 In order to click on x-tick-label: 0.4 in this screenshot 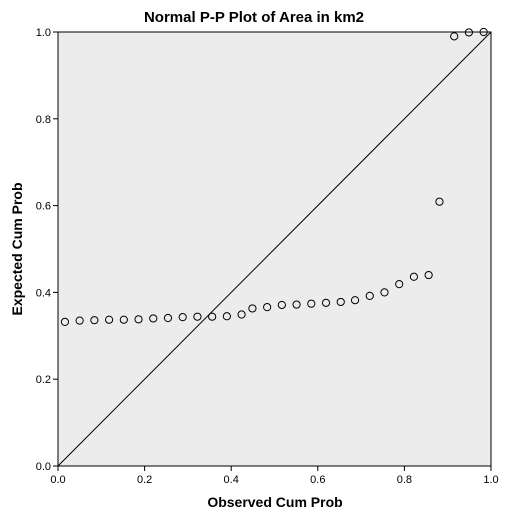, I will do `click(231, 480)`.